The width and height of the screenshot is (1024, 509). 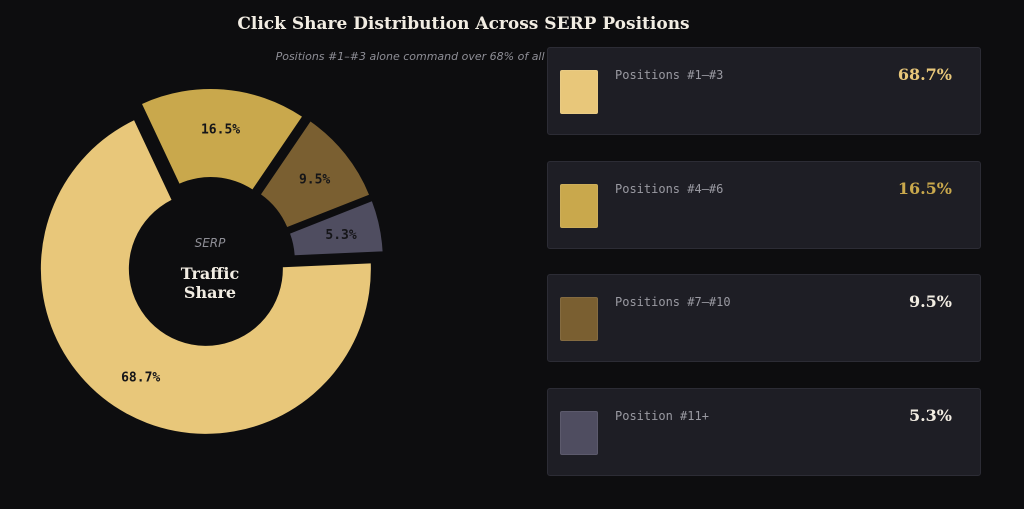 I want to click on legend-value: 9.5%, so click(x=930, y=301).